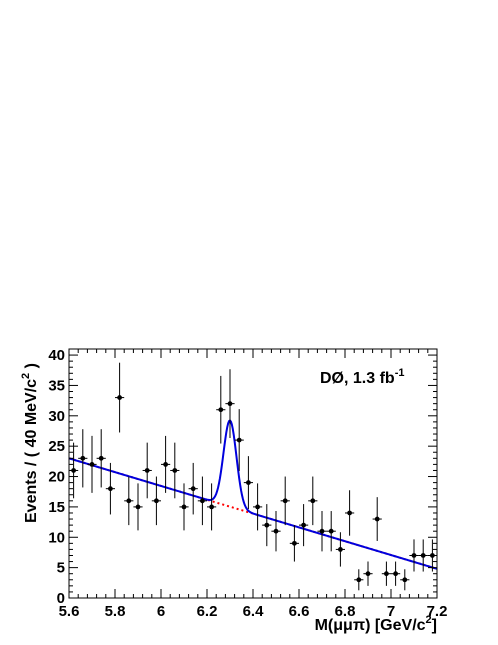 This screenshot has height=645, width=498. I want to click on y-tick-label: 15, so click(56, 507).